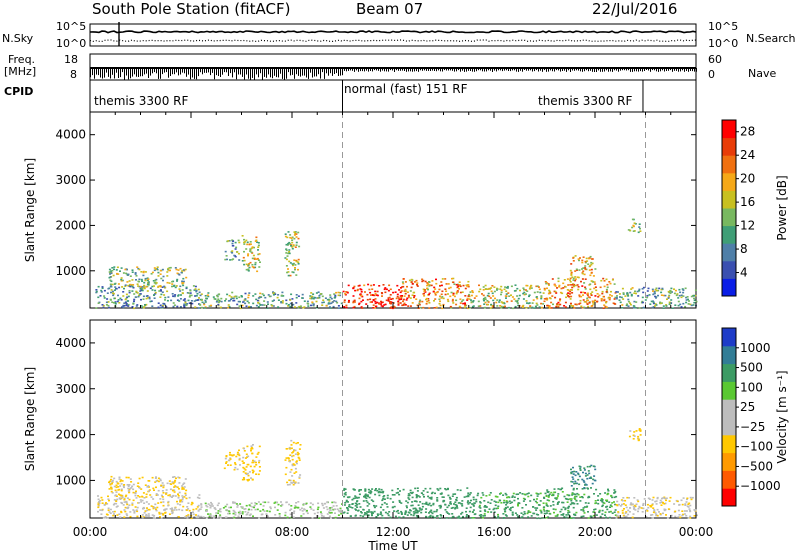  I want to click on colorbar-swatch, so click(729, 269).